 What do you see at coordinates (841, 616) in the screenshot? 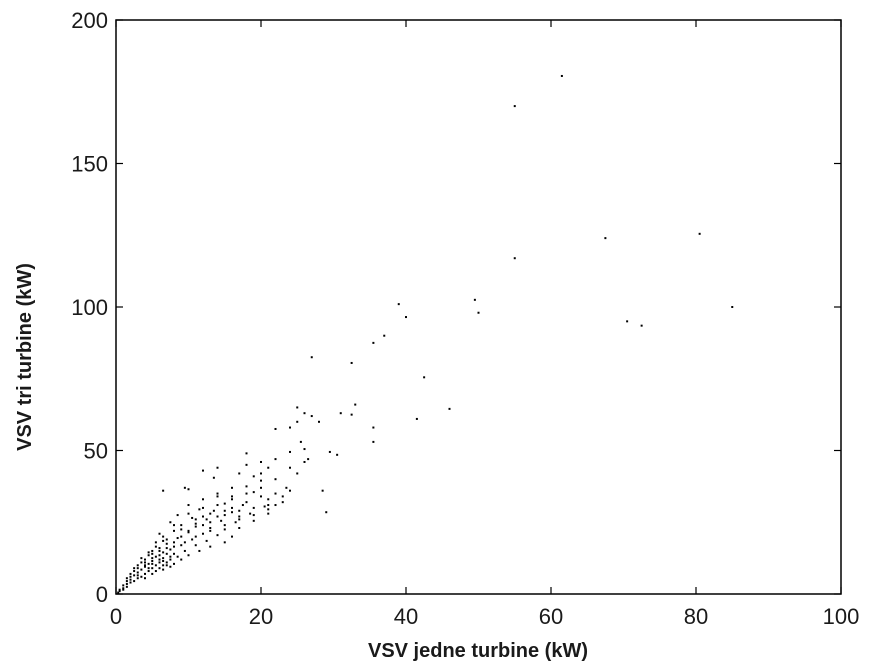
I see `x-tick-label: 100` at bounding box center [841, 616].